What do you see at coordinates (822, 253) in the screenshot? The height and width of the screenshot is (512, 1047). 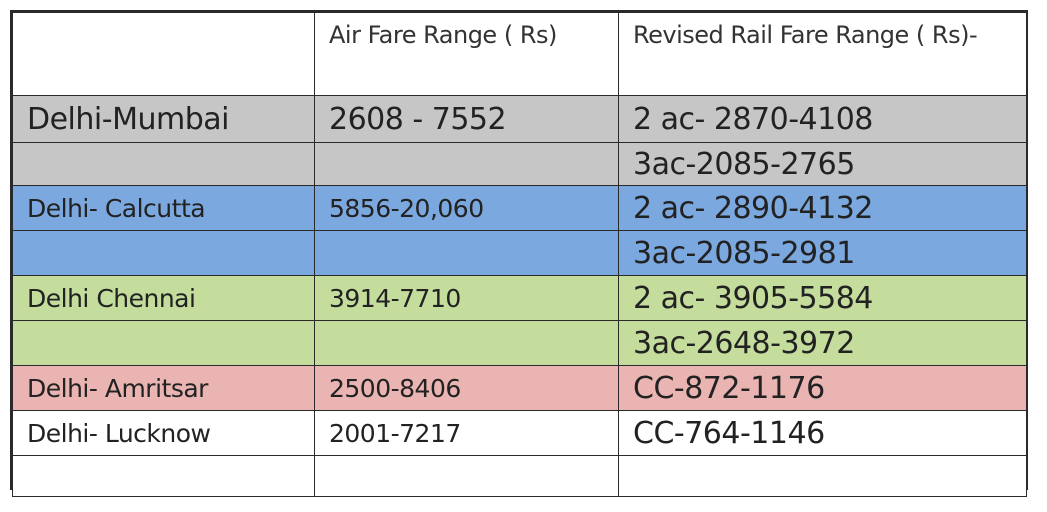 I see `rail-fare-cell: 3ac-2085-2981` at bounding box center [822, 253].